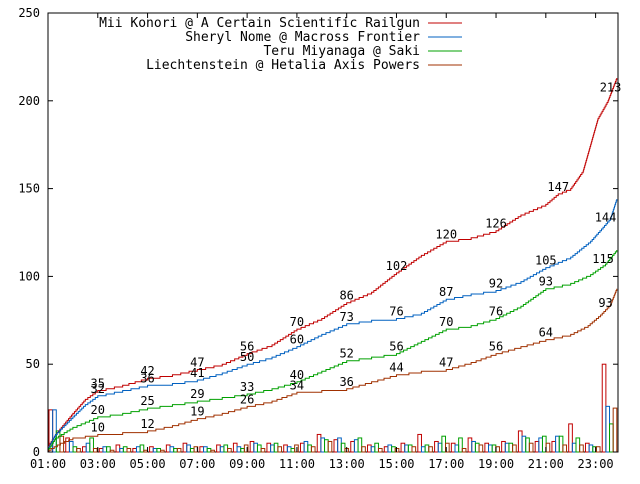 This screenshot has width=640, height=484. I want to click on data-label: 40, so click(297, 375).